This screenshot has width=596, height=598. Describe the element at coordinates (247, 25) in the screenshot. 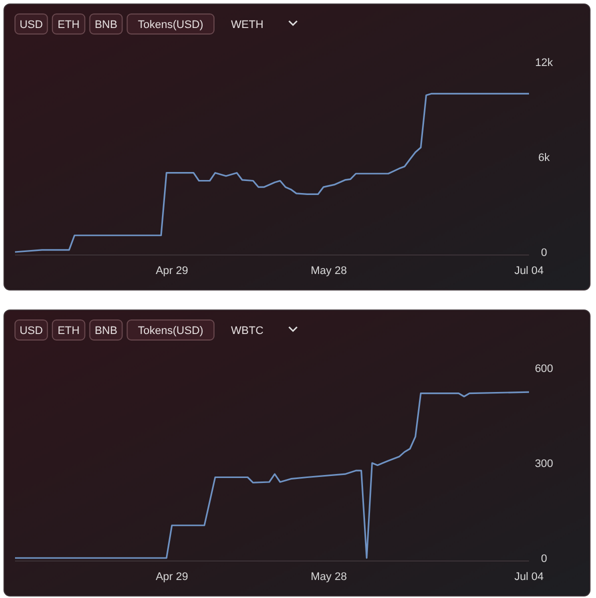

I see `text: WETH` at that location.